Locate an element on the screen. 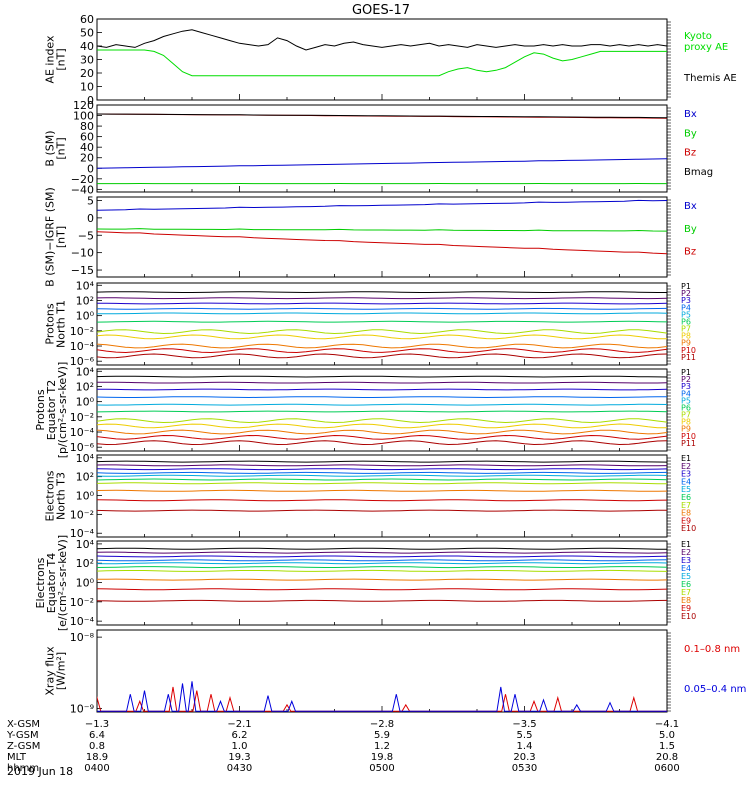 This screenshot has height=800, width=750. legend-entry: Bz is located at coordinates (690, 252).